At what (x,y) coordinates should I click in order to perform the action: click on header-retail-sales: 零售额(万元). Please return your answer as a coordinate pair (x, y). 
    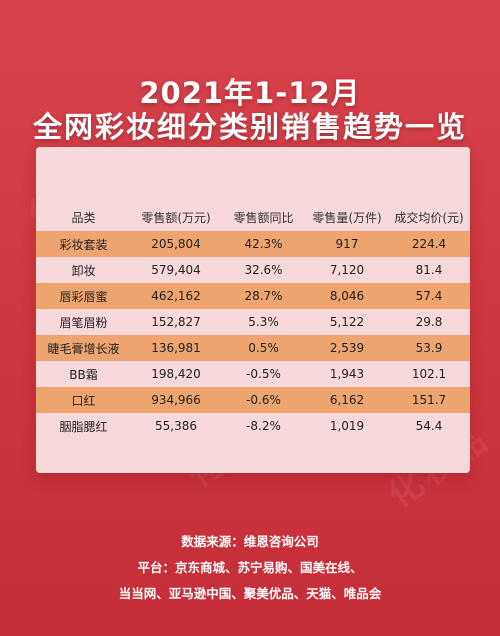
    Looking at the image, I should click on (176, 217).